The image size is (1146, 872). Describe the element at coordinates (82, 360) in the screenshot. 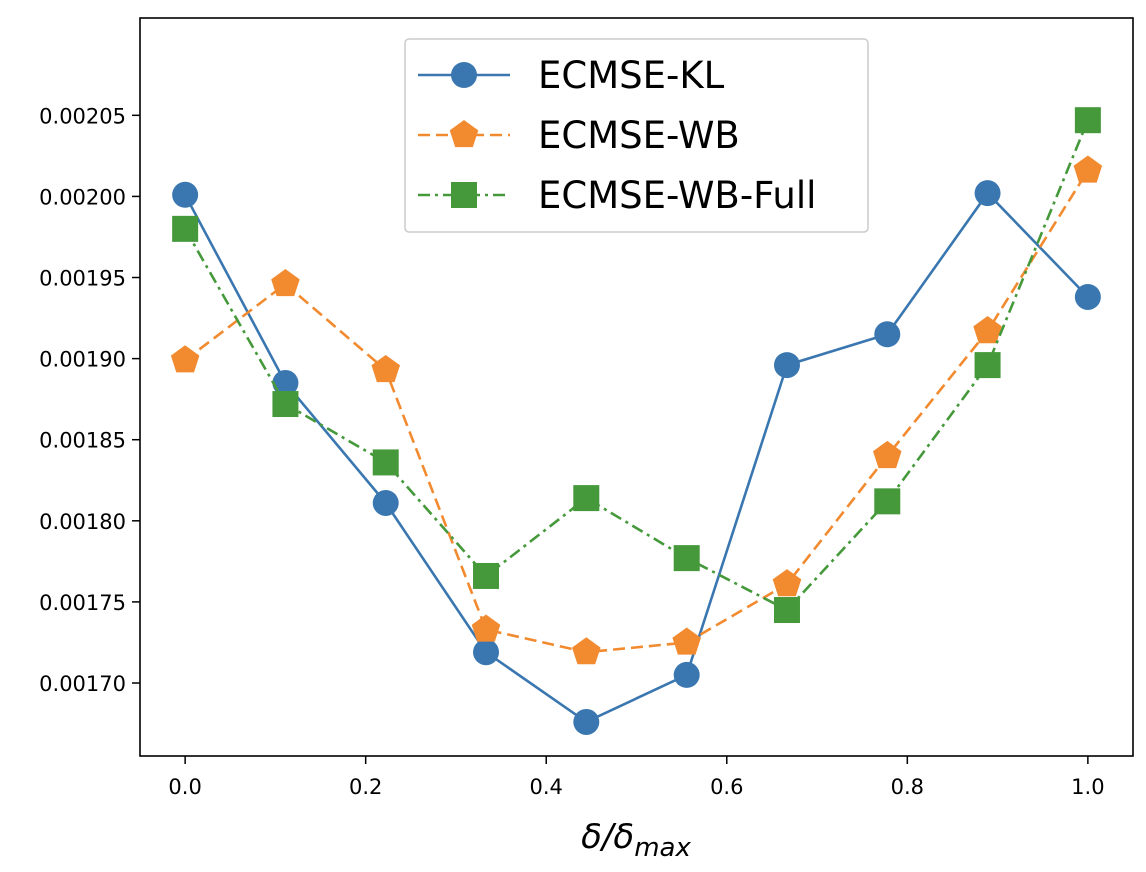

I see `y-tick-label: 0.00190` at that location.